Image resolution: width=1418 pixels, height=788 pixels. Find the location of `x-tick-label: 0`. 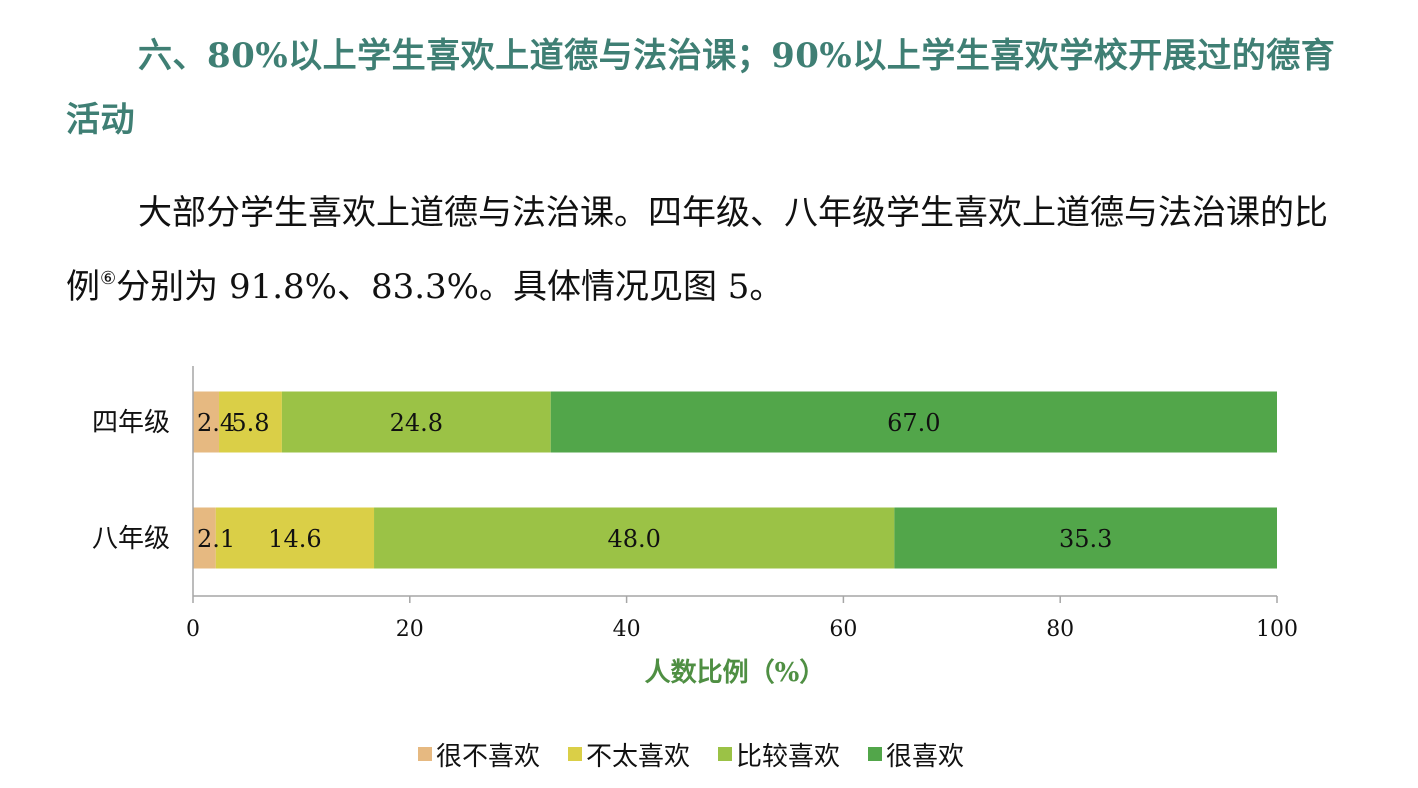

x-tick-label: 0 is located at coordinates (193, 629).